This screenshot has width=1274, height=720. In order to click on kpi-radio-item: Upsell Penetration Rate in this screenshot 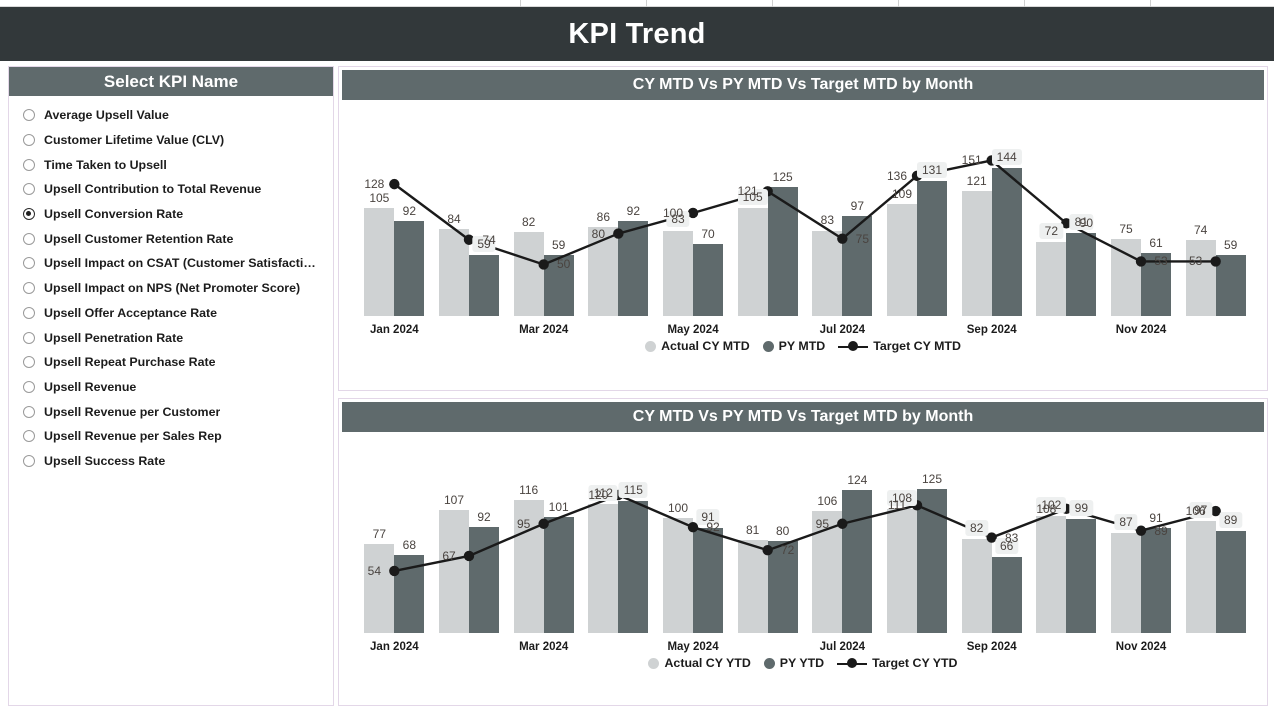, I will do `click(171, 337)`.